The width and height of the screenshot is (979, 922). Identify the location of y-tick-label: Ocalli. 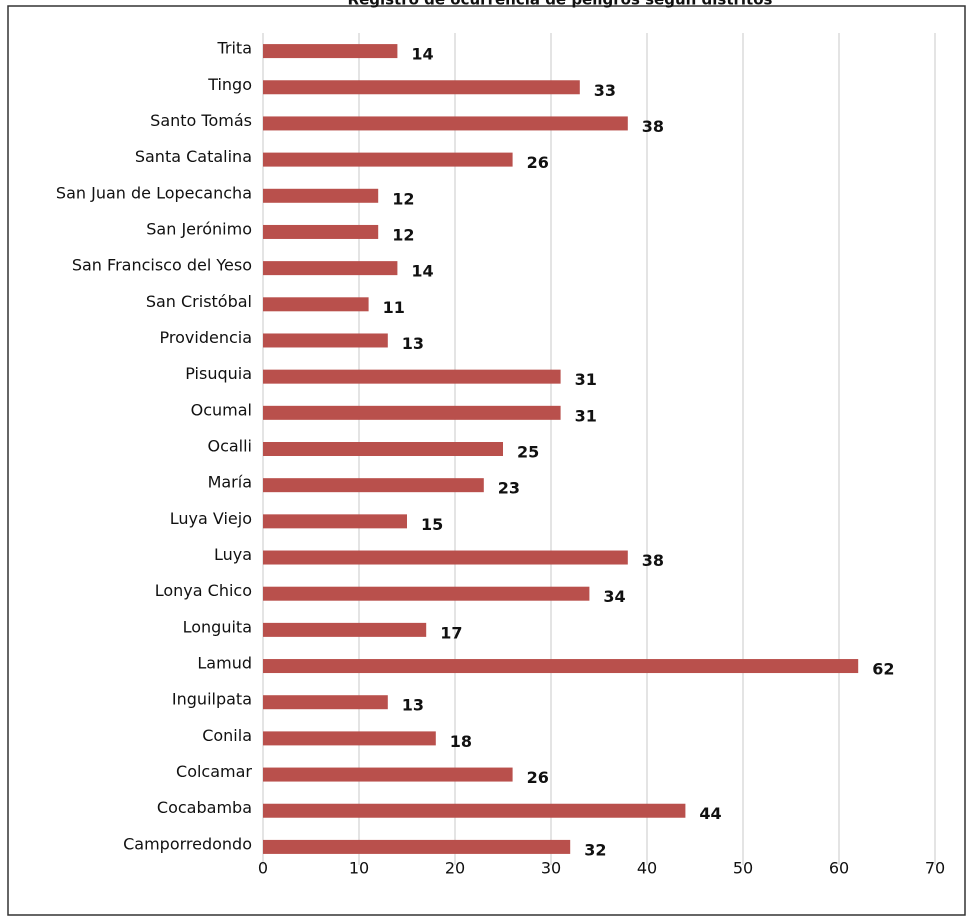
(229, 446).